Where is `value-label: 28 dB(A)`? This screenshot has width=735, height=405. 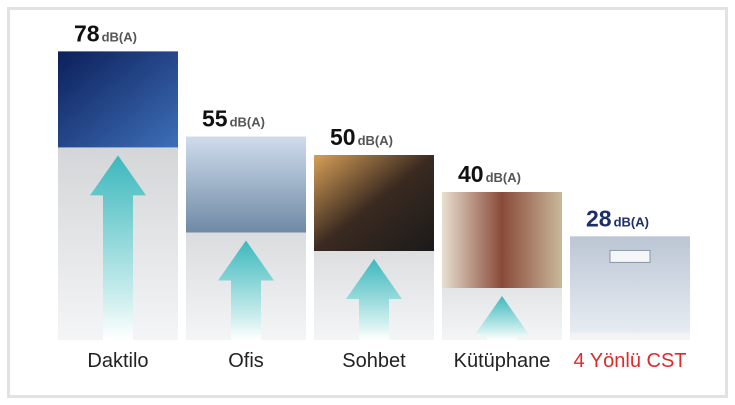
value-label: 28 dB(A) is located at coordinates (617, 218).